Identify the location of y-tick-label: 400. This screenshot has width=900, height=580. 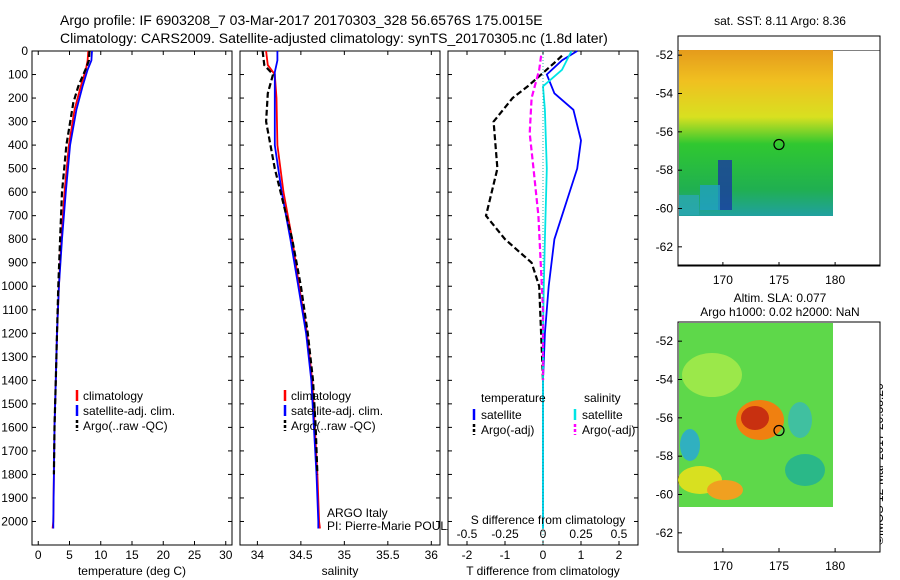
(18, 145).